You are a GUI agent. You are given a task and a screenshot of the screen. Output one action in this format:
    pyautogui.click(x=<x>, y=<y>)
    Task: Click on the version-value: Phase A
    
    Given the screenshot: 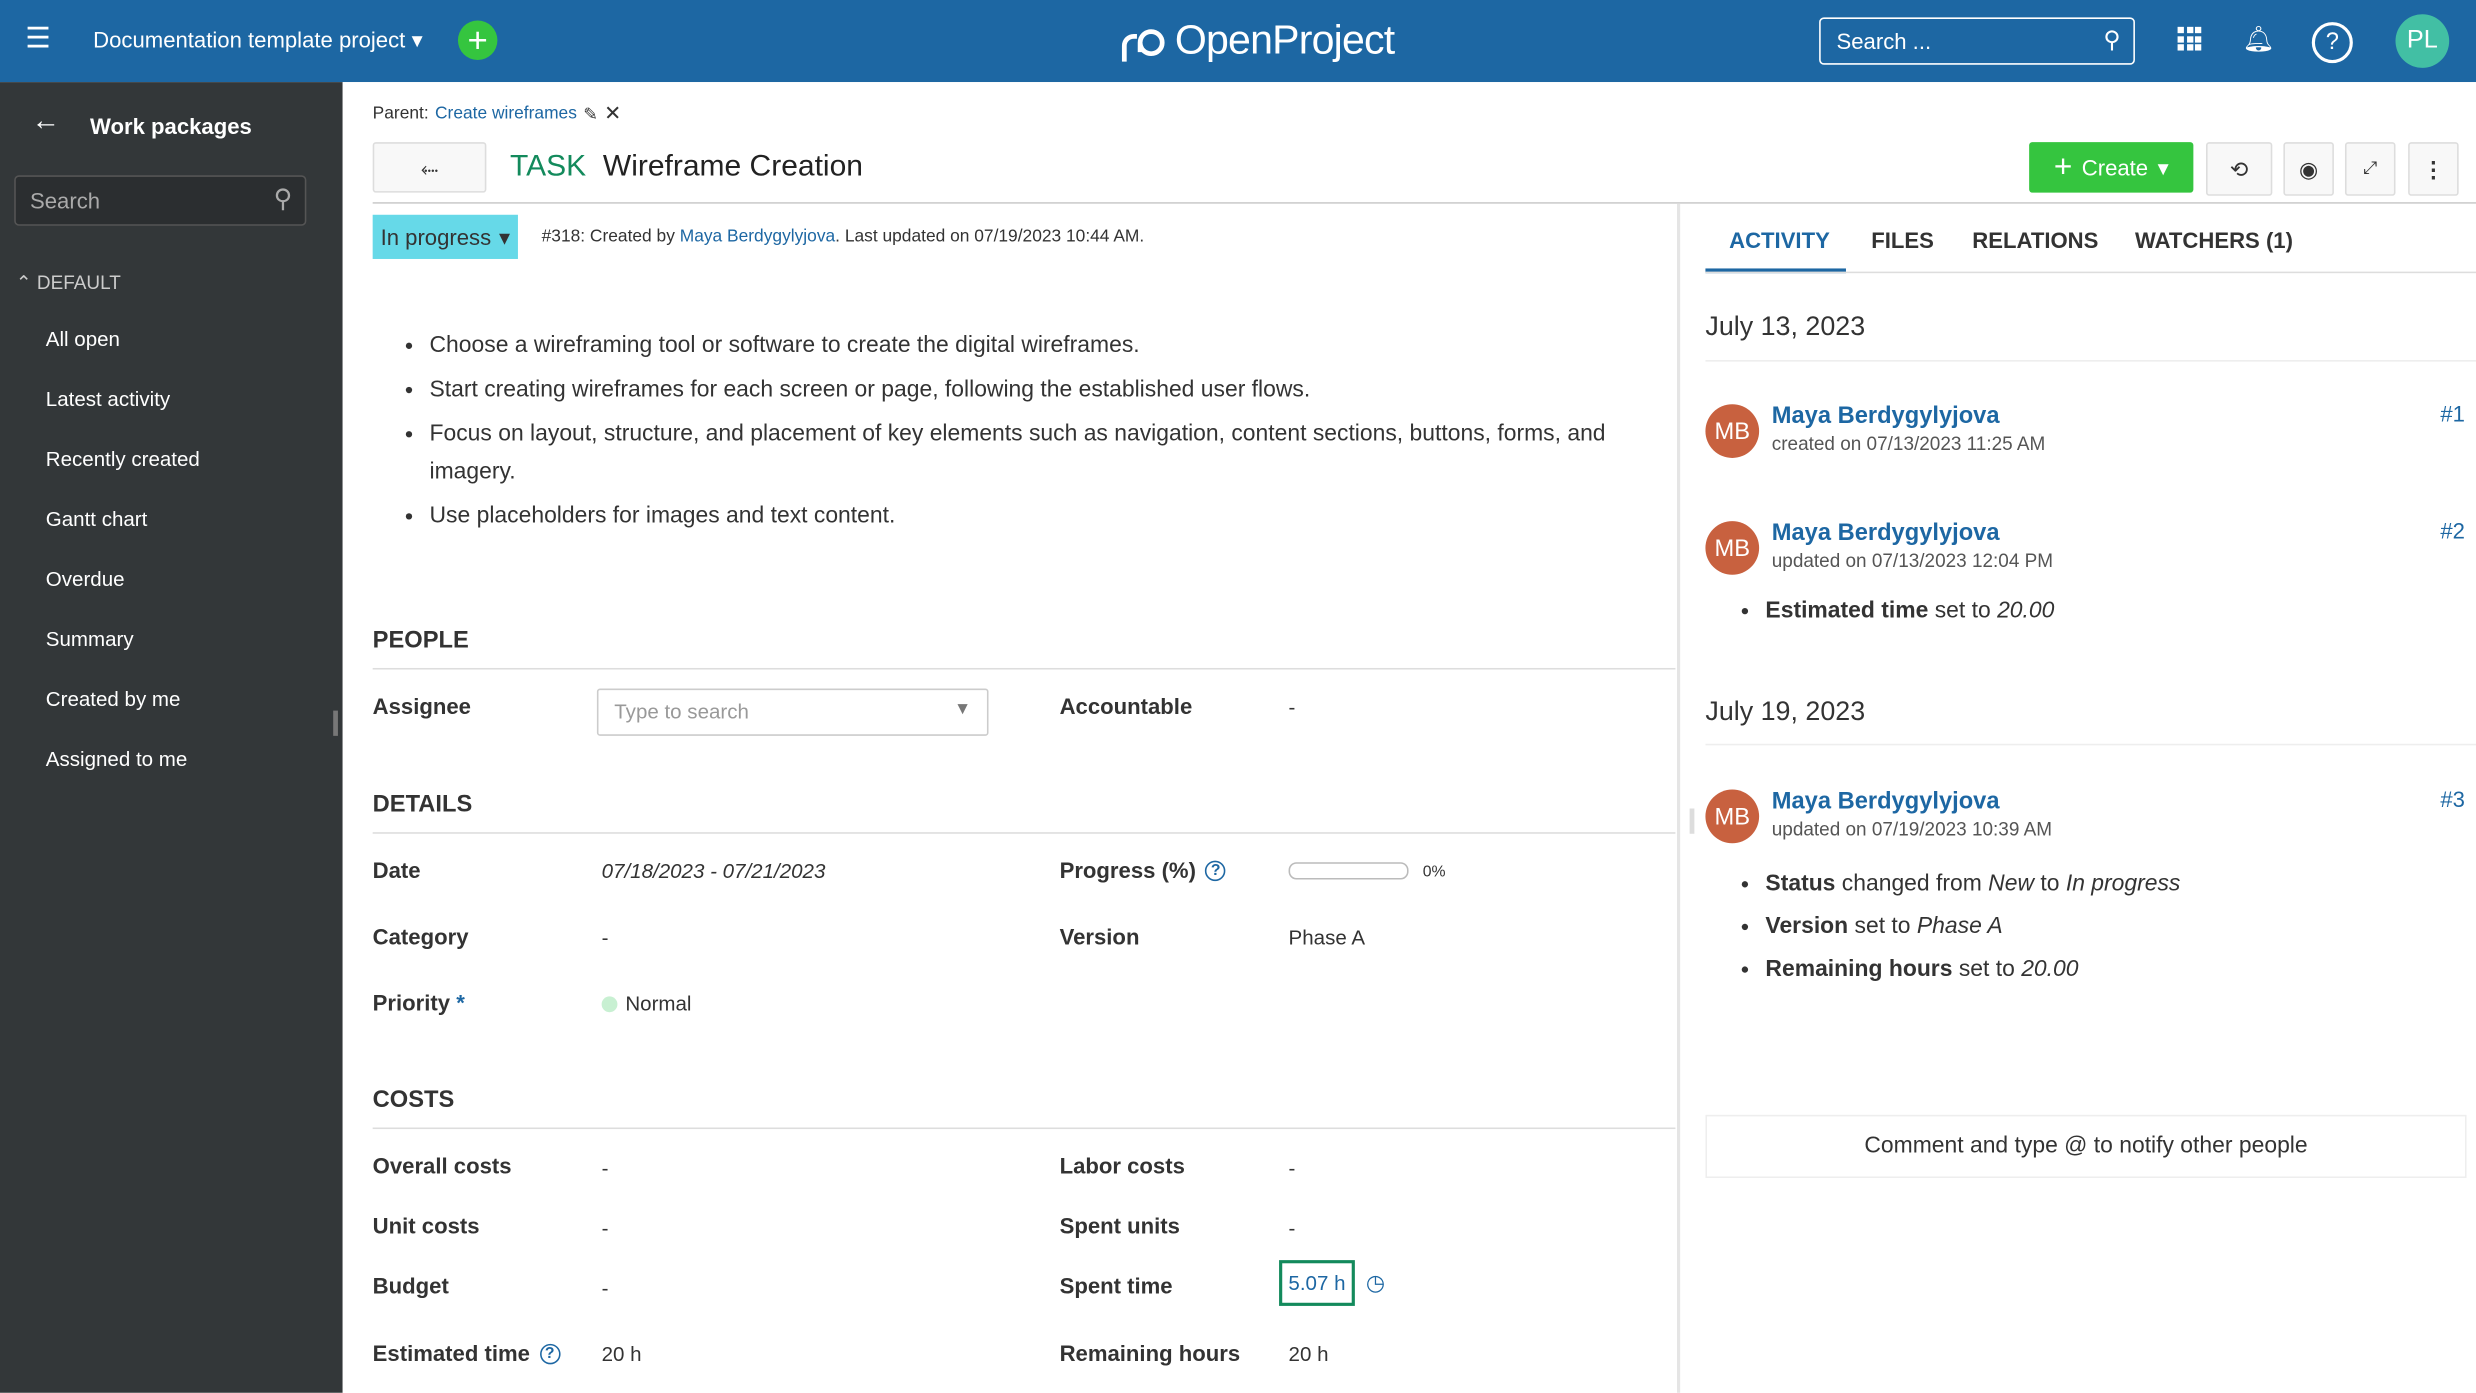 What is the action you would take?
    pyautogui.click(x=1327, y=937)
    